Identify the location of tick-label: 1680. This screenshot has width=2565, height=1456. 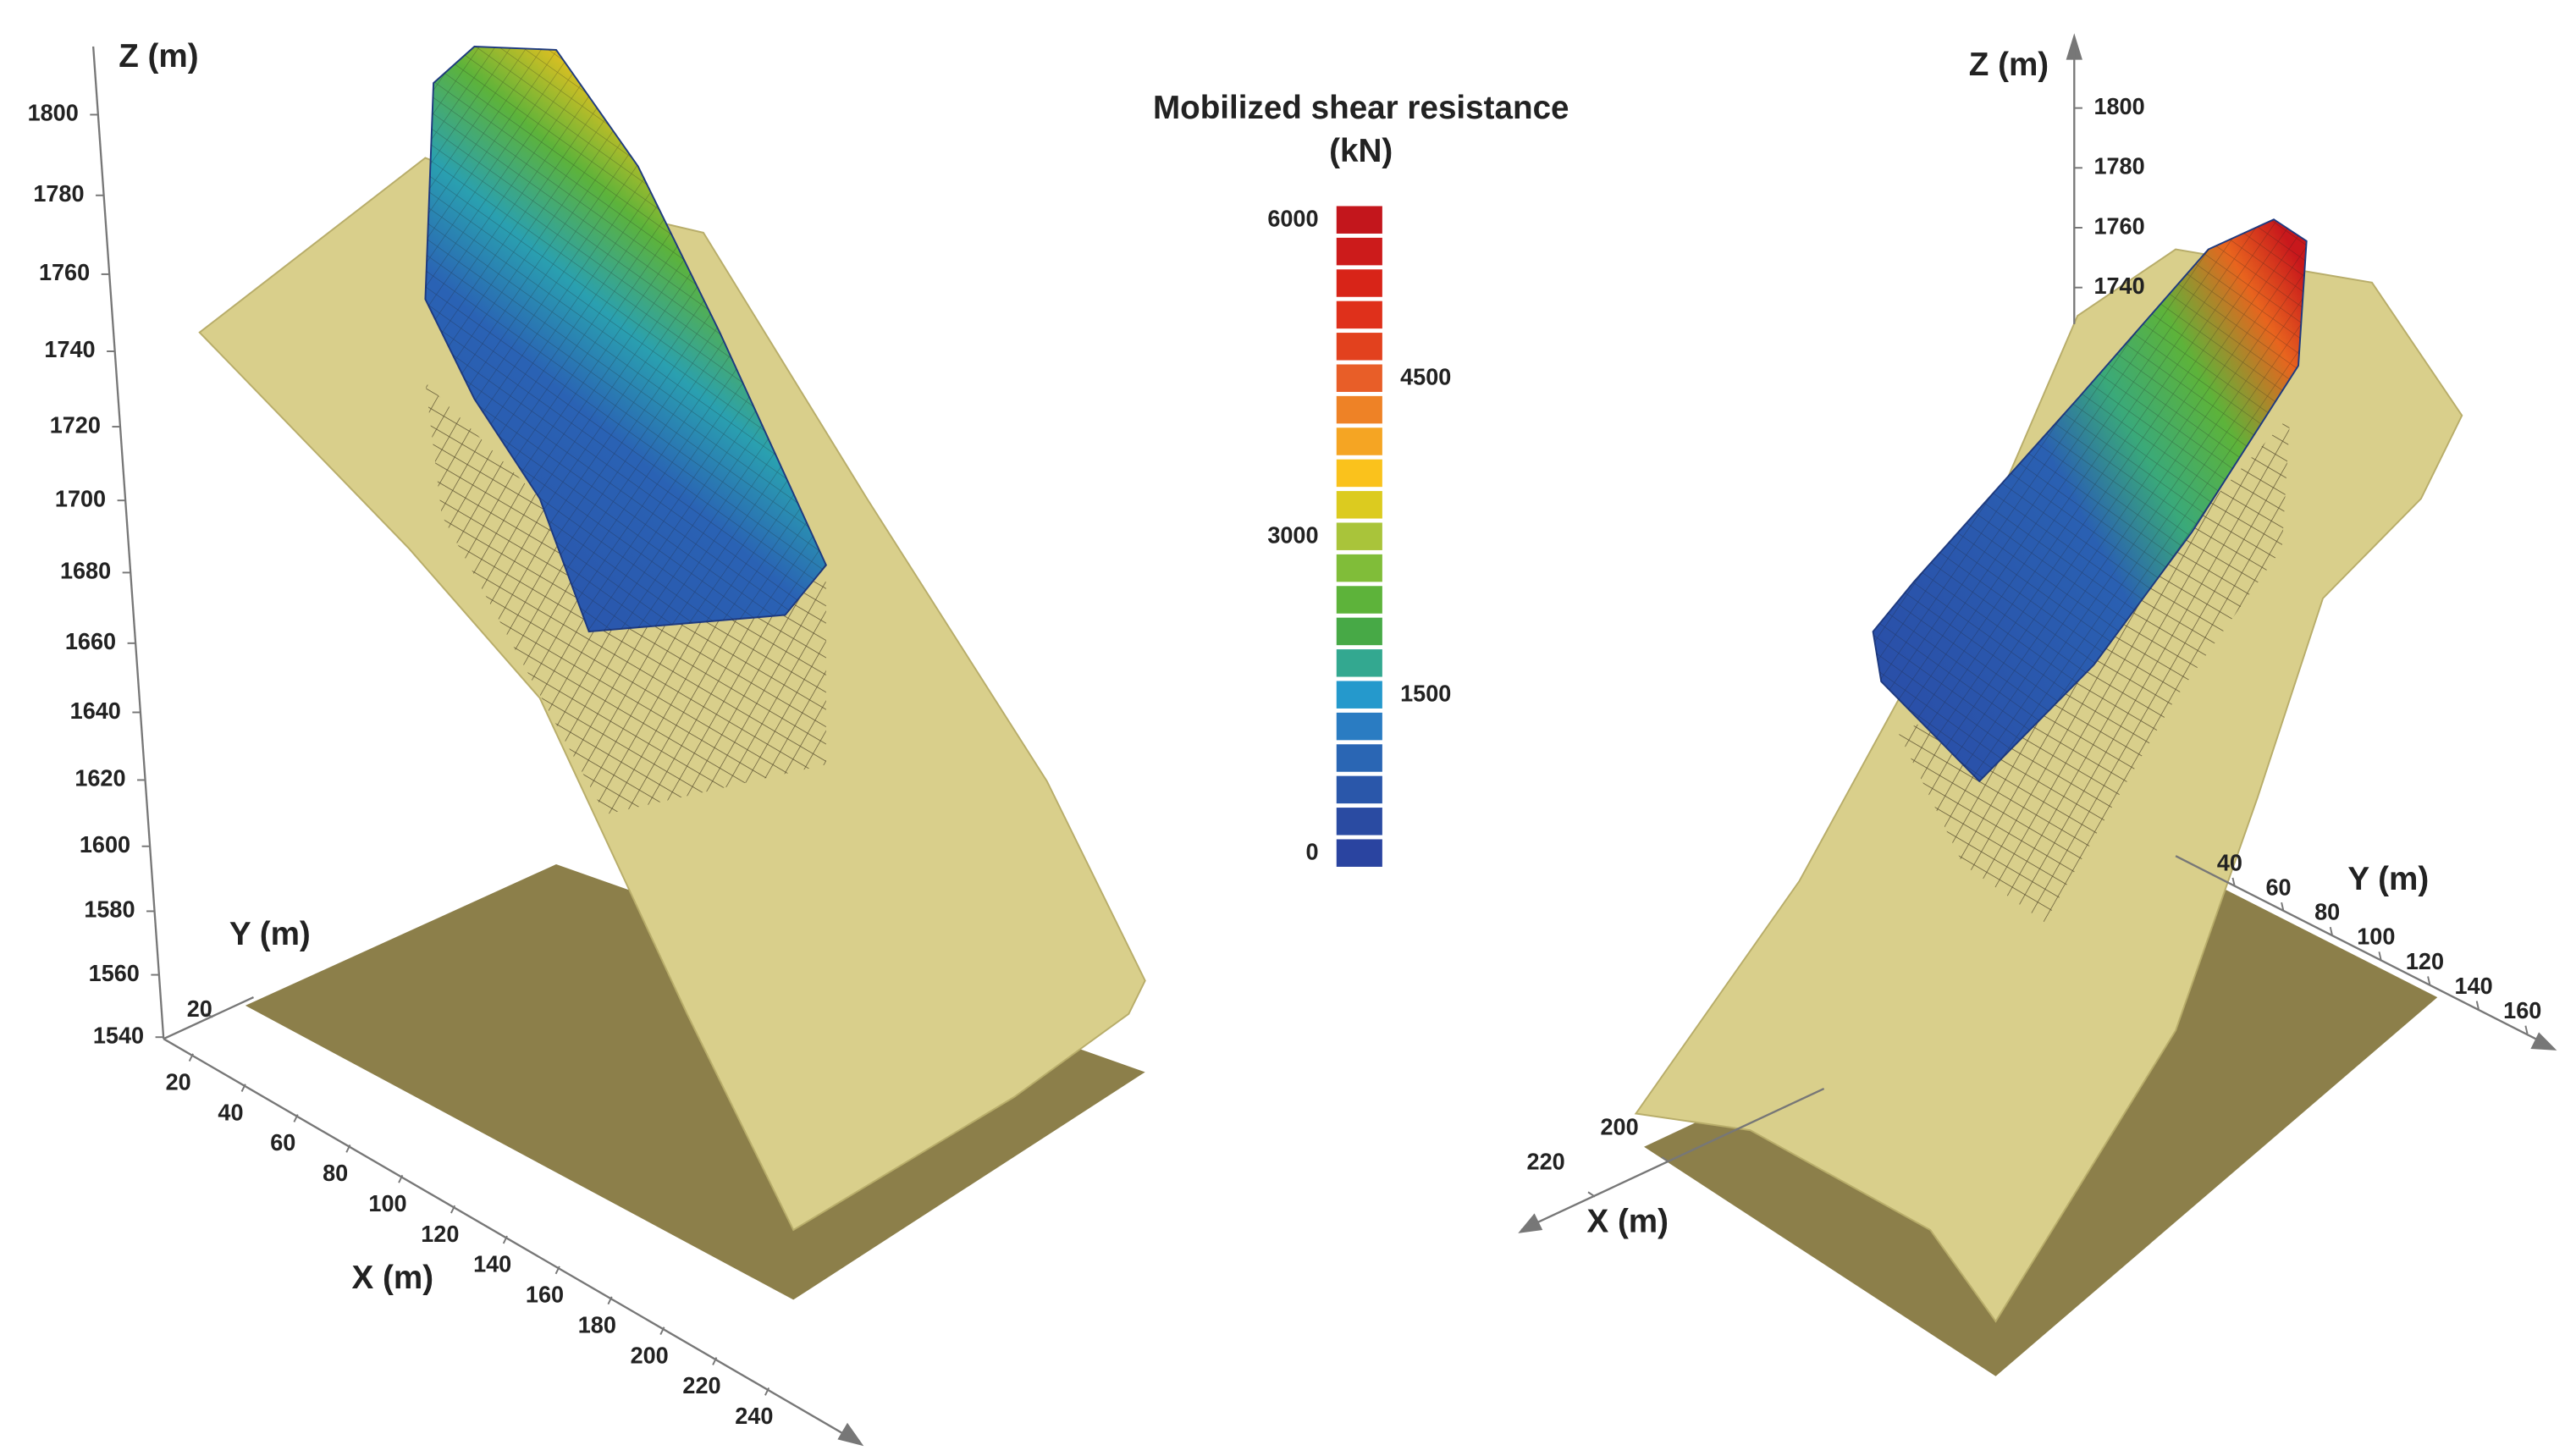
(85, 570).